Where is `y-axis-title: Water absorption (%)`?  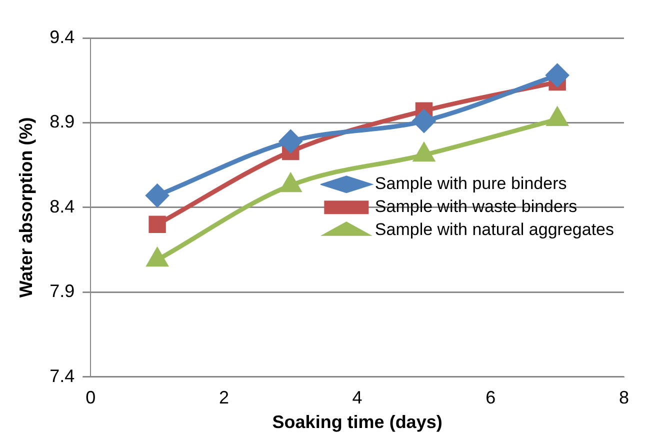 y-axis-title: Water absorption (%) is located at coordinates (26, 207).